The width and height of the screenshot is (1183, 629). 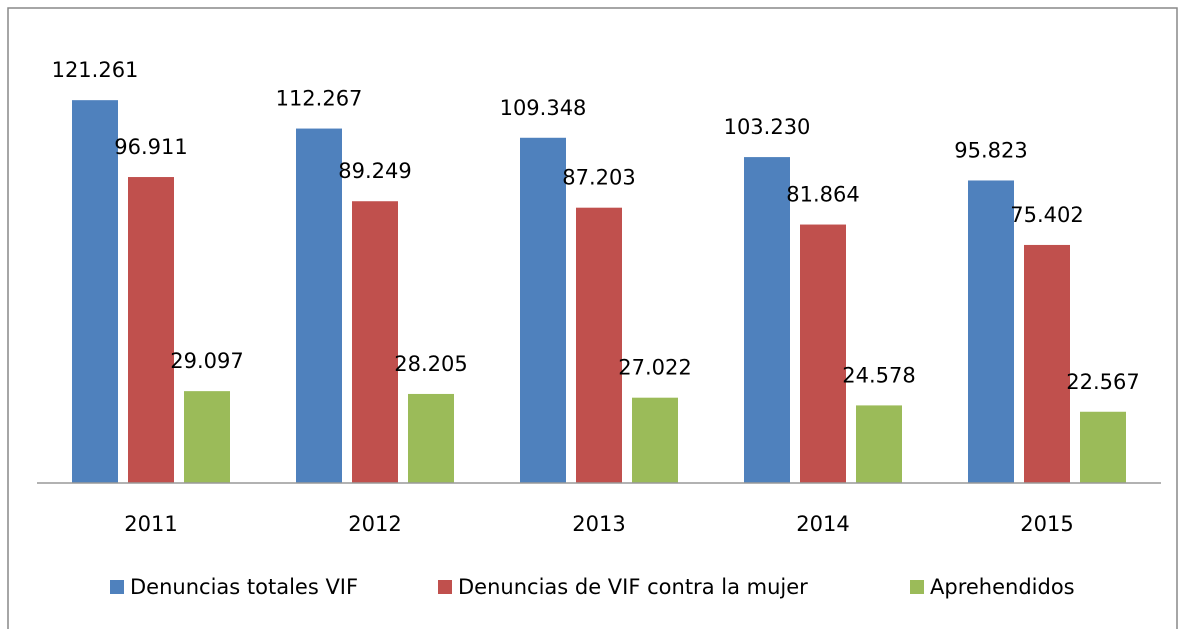 What do you see at coordinates (244, 587) in the screenshot?
I see `legend-label: Denuncias totales VIF` at bounding box center [244, 587].